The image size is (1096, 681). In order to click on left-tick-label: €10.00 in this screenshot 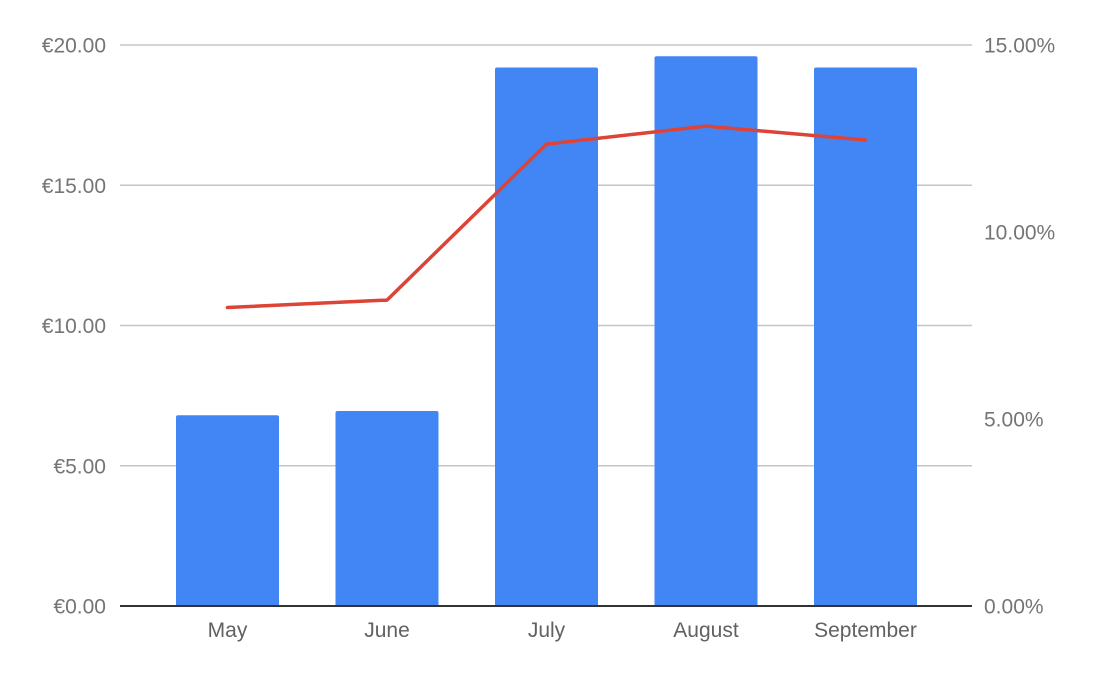, I will do `click(74, 326)`.